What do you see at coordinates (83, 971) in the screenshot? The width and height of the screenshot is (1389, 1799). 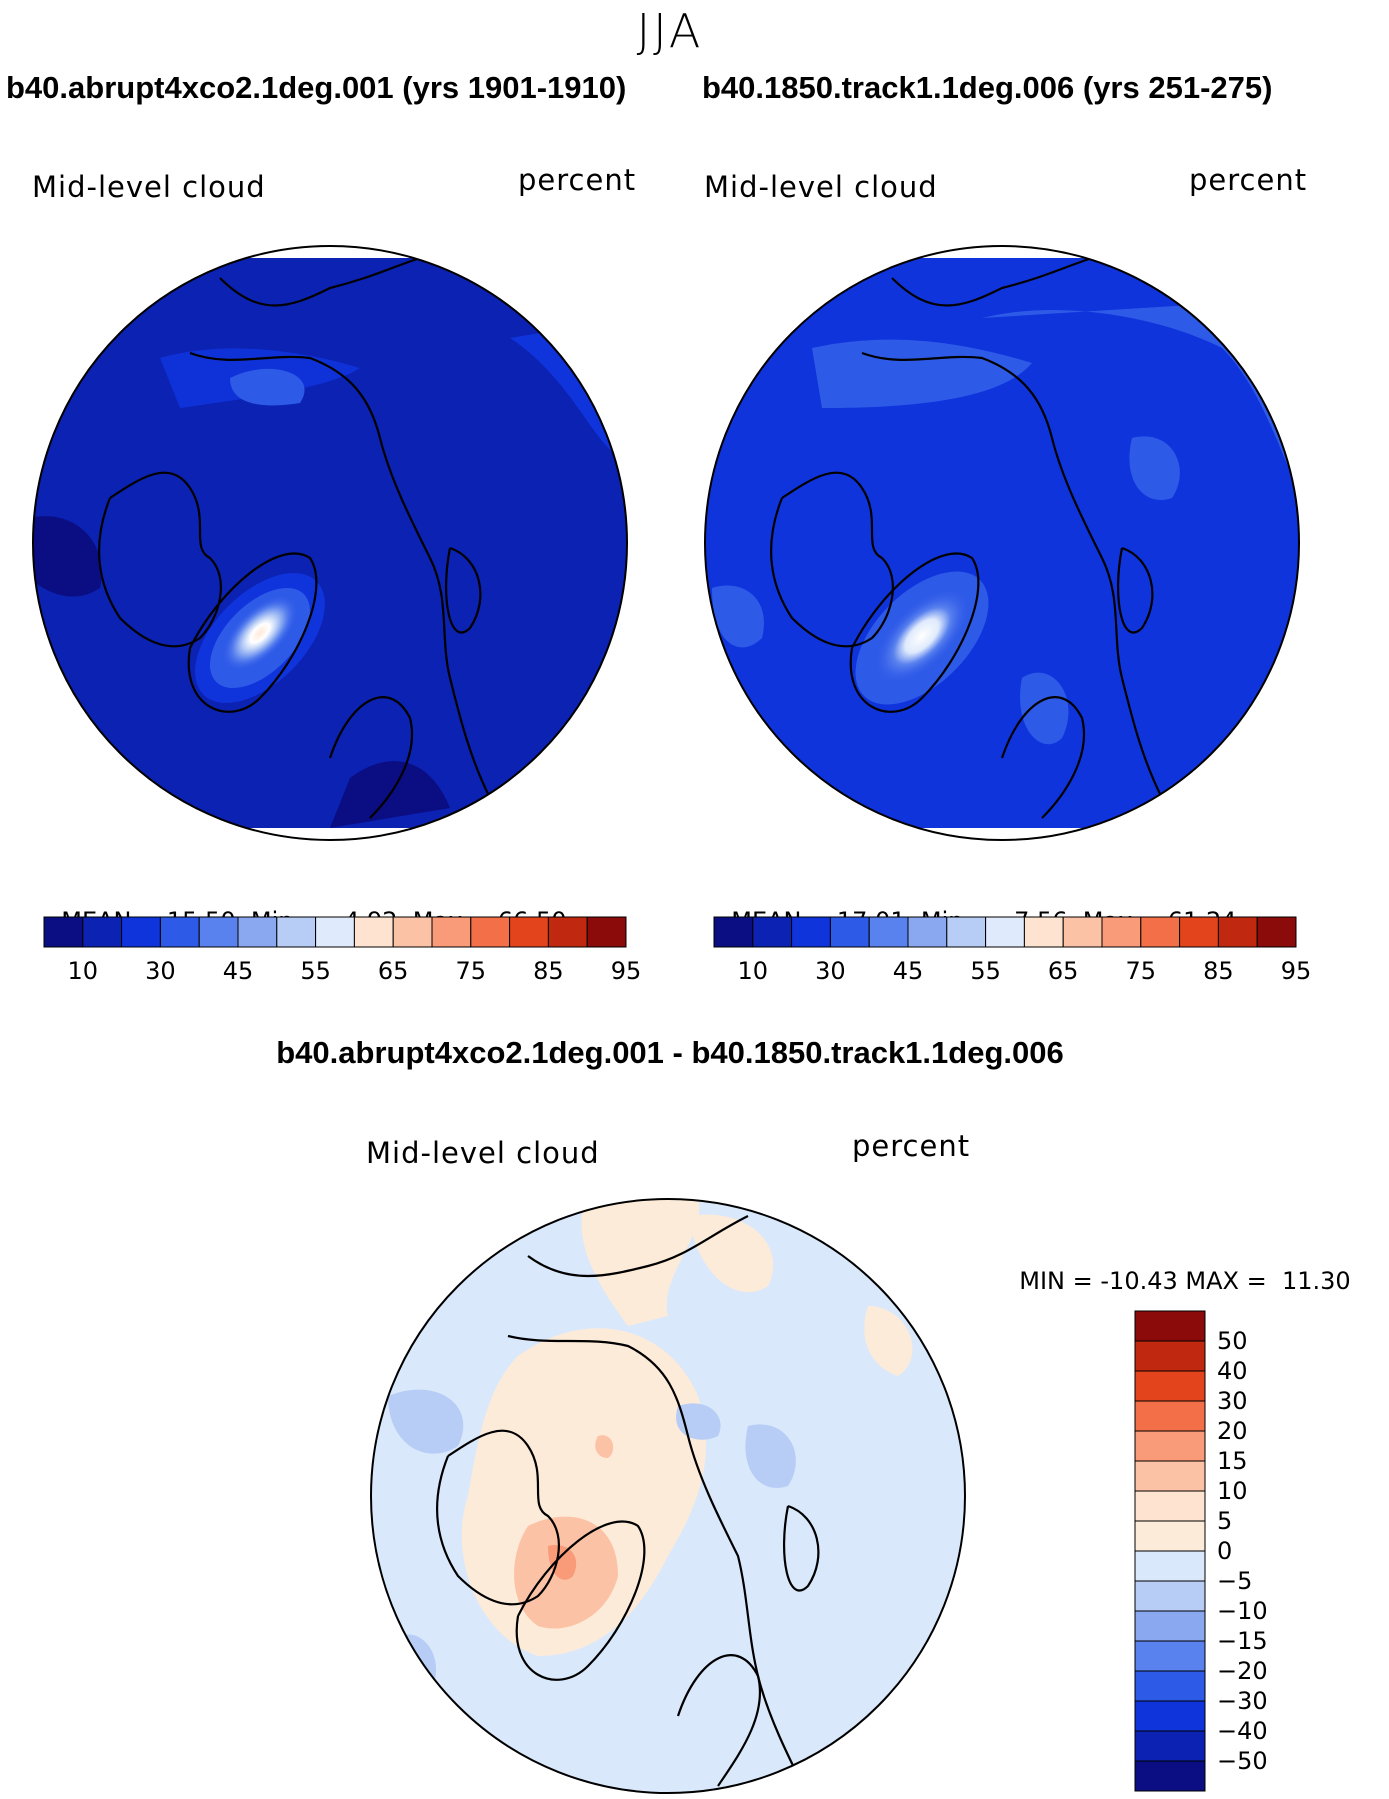 I see `panel1-colorbar-tick-label: 10` at bounding box center [83, 971].